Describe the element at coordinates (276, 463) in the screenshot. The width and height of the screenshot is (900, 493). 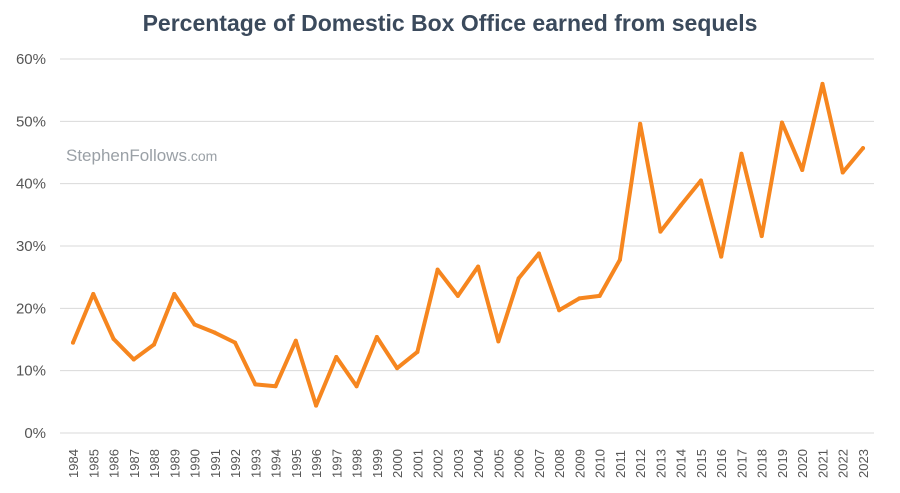
I see `x-tick-label: 1994` at that location.